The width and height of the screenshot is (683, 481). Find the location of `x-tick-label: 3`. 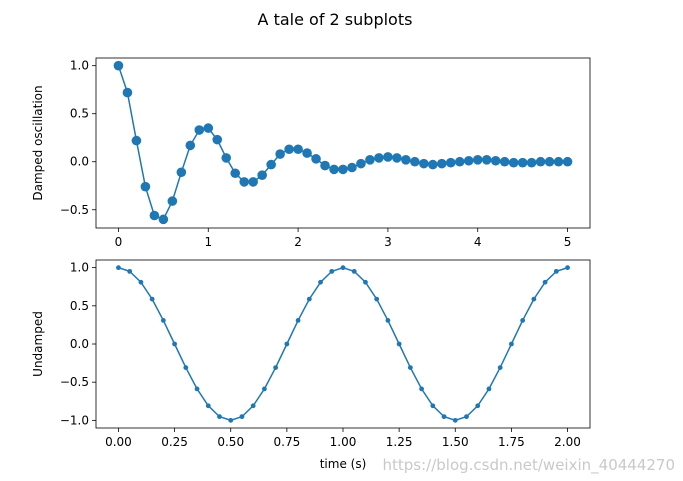

x-tick-label: 3 is located at coordinates (388, 242).